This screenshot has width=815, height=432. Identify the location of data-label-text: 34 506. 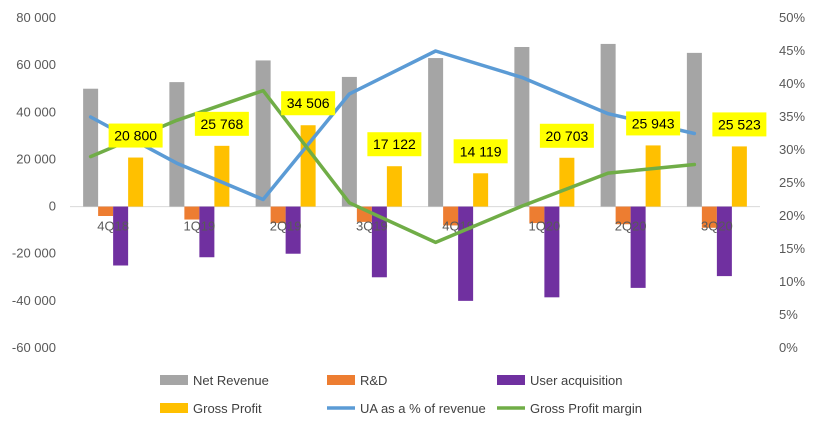
(308, 103).